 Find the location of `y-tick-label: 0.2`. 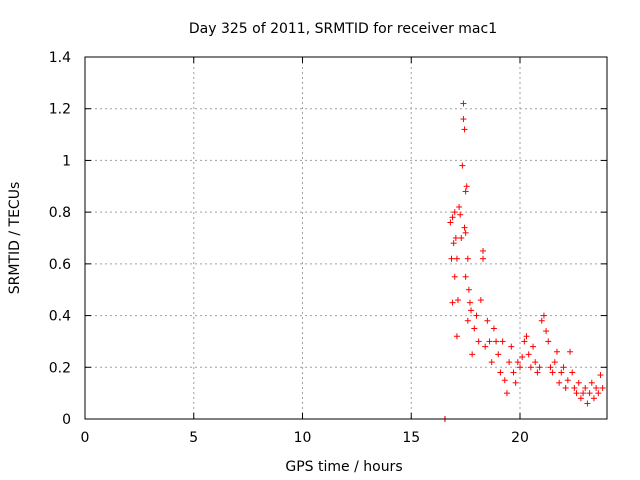

y-tick-label: 0.2 is located at coordinates (60, 368).